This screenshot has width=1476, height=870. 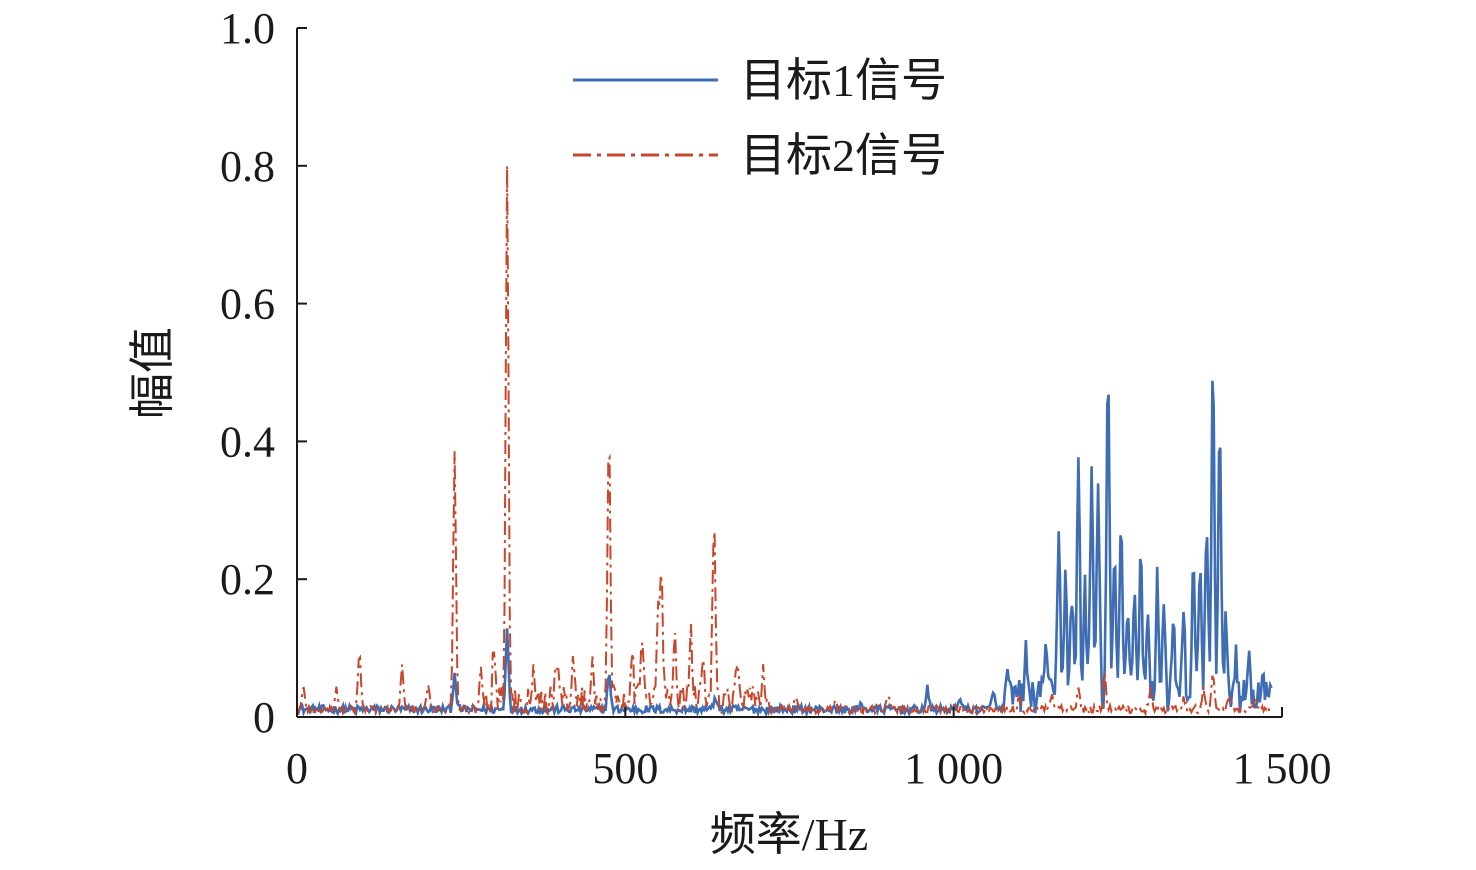 I want to click on legend-label-series-1: 目标1信号, so click(x=843, y=80).